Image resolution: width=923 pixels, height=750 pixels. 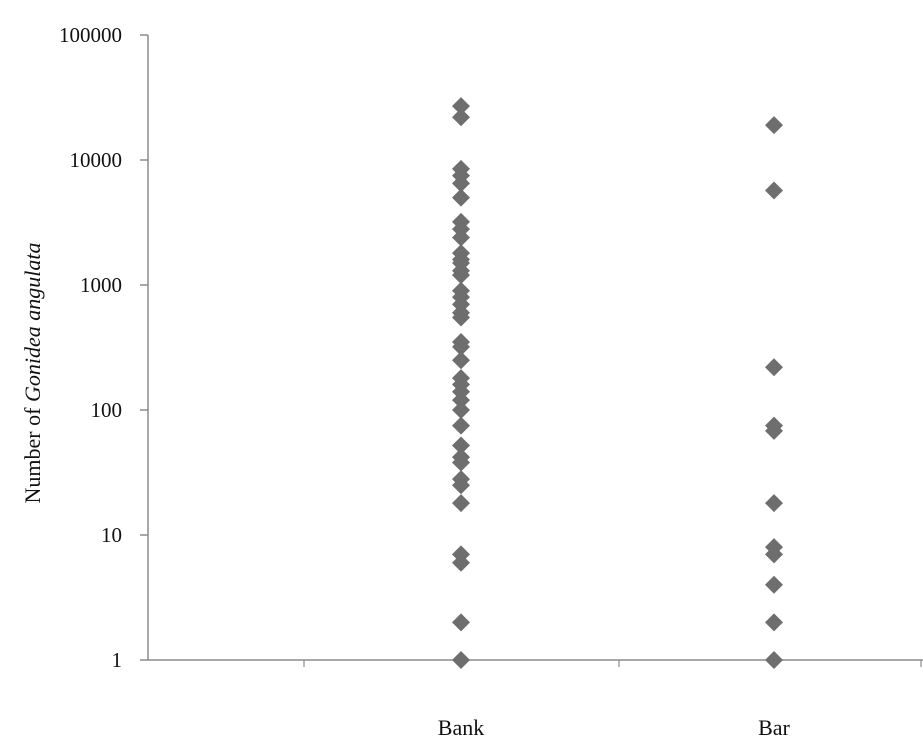 I want to click on y-axis-title-prefix: Number of, so click(x=32, y=452).